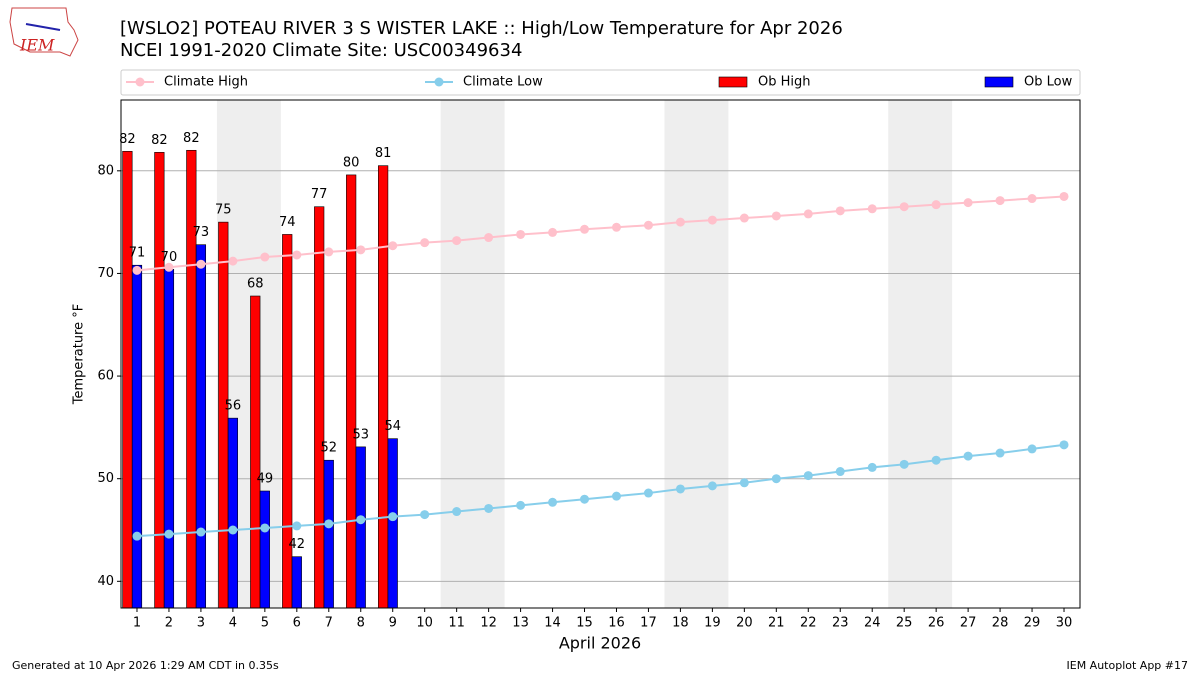 Image resolution: width=1200 pixels, height=679 pixels. Describe the element at coordinates (233, 623) in the screenshot. I see `x-tick-label: 4` at that location.